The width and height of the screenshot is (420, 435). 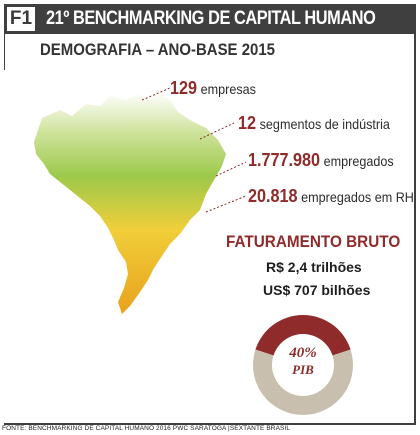 What do you see at coordinates (184, 88) in the screenshot?
I see `stat-companies-number: 129` at bounding box center [184, 88].